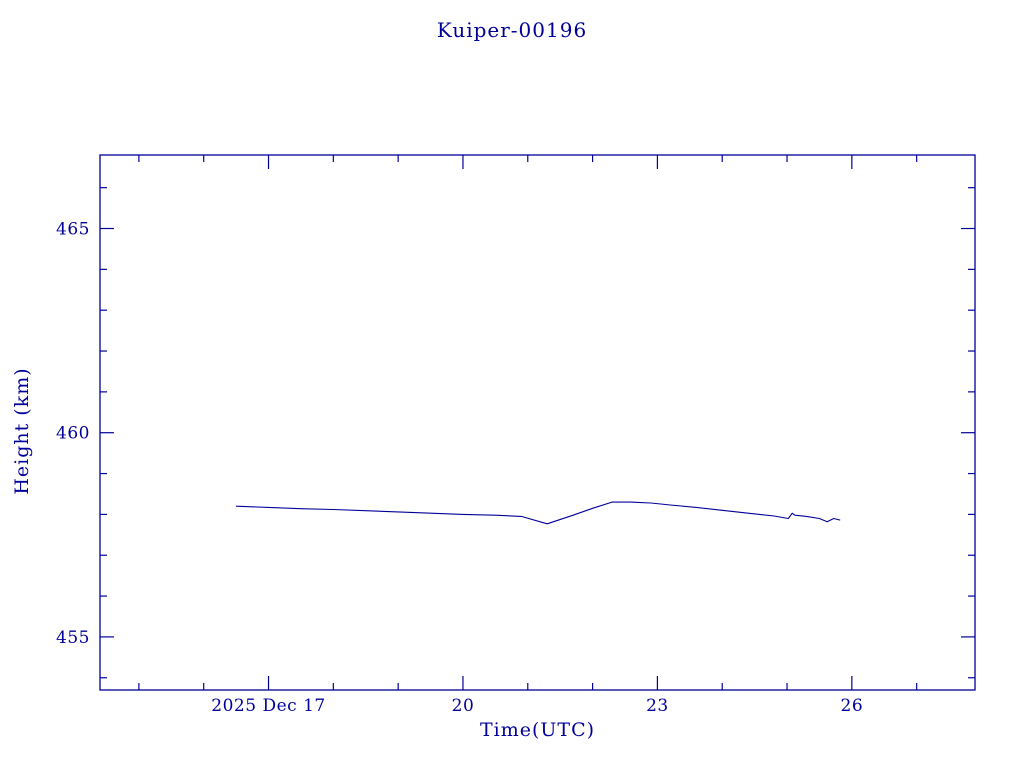 The image size is (1024, 768). I want to click on y-tick-label: 460, so click(73, 434).